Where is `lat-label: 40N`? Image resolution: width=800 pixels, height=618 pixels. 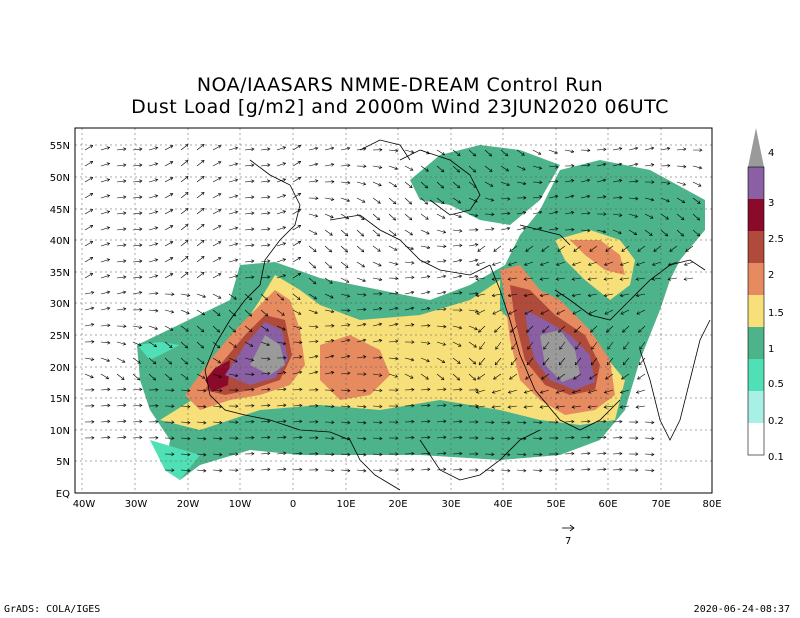
lat-label: 40N is located at coordinates (60, 241).